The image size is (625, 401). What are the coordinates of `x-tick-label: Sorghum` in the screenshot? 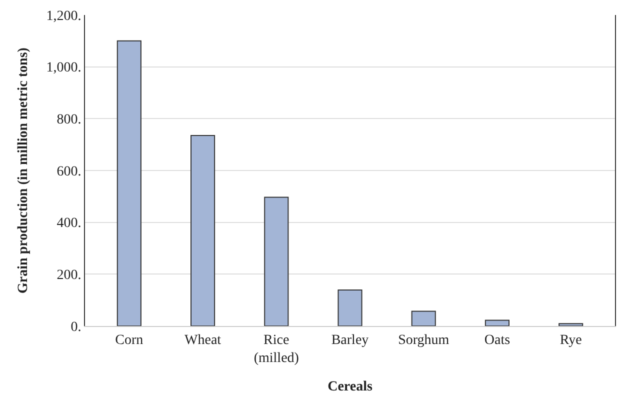 It's located at (424, 340).